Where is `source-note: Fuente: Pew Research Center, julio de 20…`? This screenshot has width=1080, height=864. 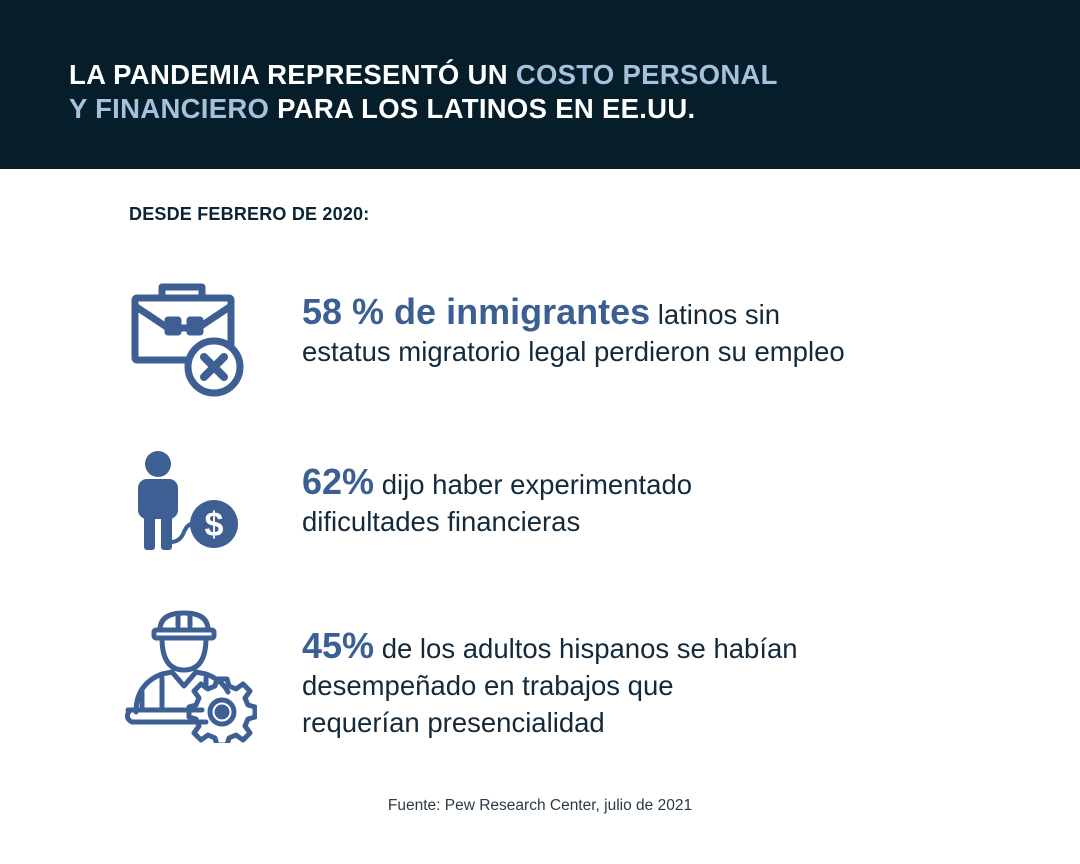
source-note: Fuente: Pew Research Center, julio de 20… is located at coordinates (540, 805).